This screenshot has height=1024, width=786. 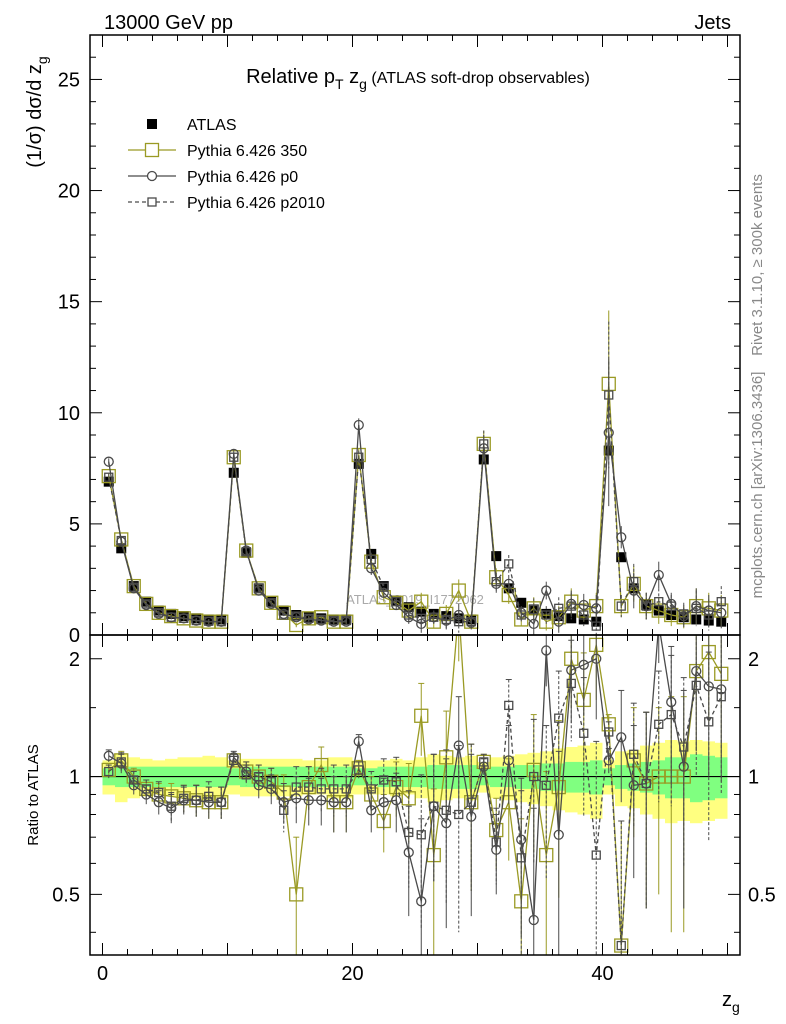 I want to click on y-axis-label-main: (1/σ) dσ/d z, so click(x=35, y=116).